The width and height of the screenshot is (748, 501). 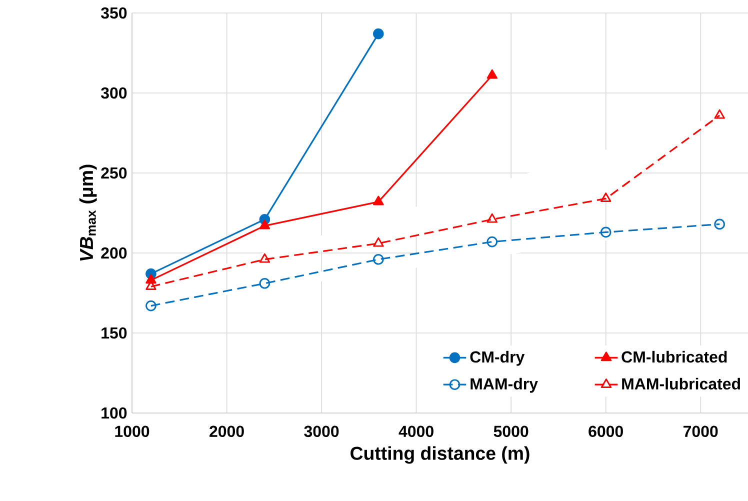 I want to click on y-tick-label: 250, so click(x=114, y=173).